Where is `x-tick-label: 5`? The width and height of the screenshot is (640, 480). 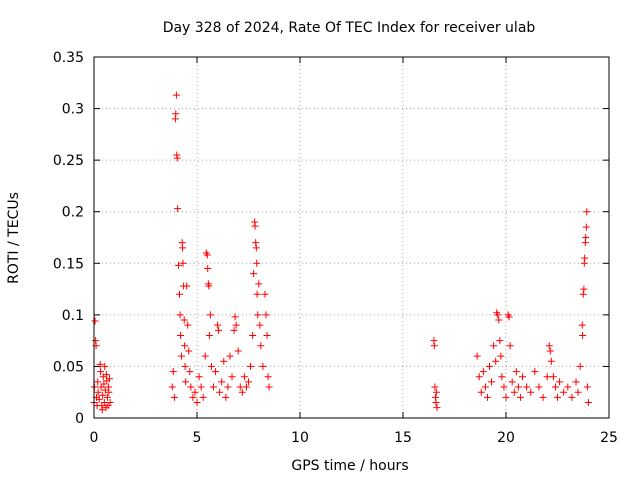 x-tick-label: 5 is located at coordinates (197, 438).